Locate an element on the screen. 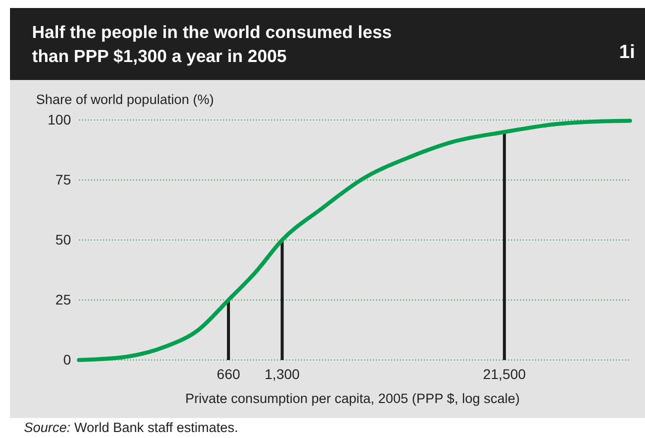  x-tick-label: 21,500 is located at coordinates (504, 374).